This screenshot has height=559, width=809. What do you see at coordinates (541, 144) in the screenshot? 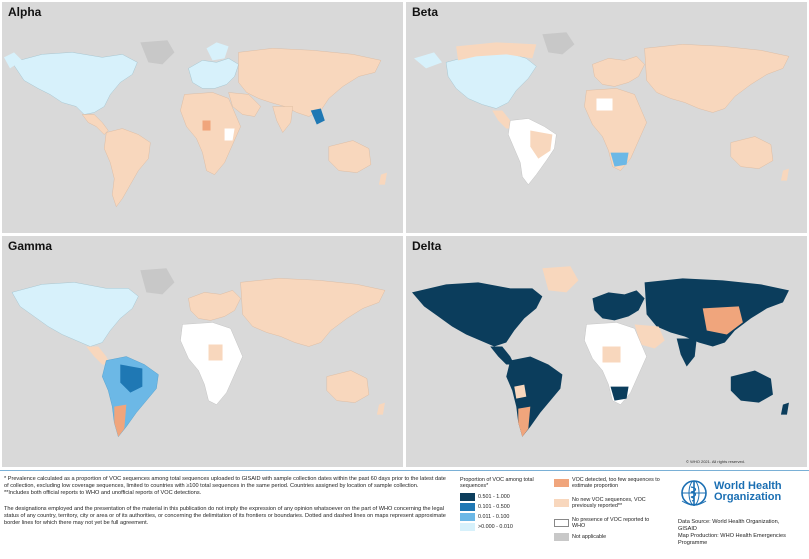
I see `brazil-peach` at bounding box center [541, 144].